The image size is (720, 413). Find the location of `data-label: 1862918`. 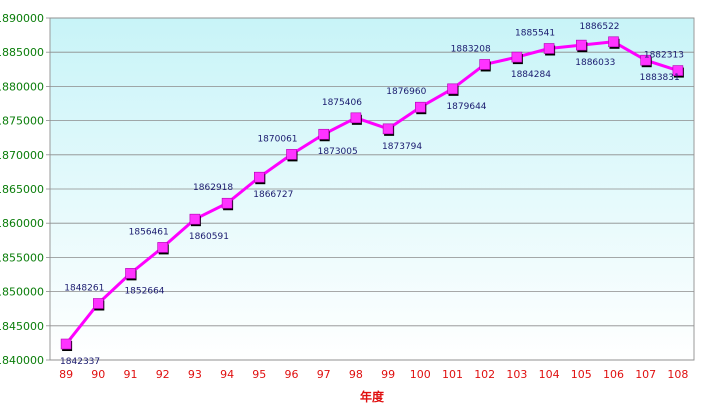

data-label: 1862918 is located at coordinates (213, 188).